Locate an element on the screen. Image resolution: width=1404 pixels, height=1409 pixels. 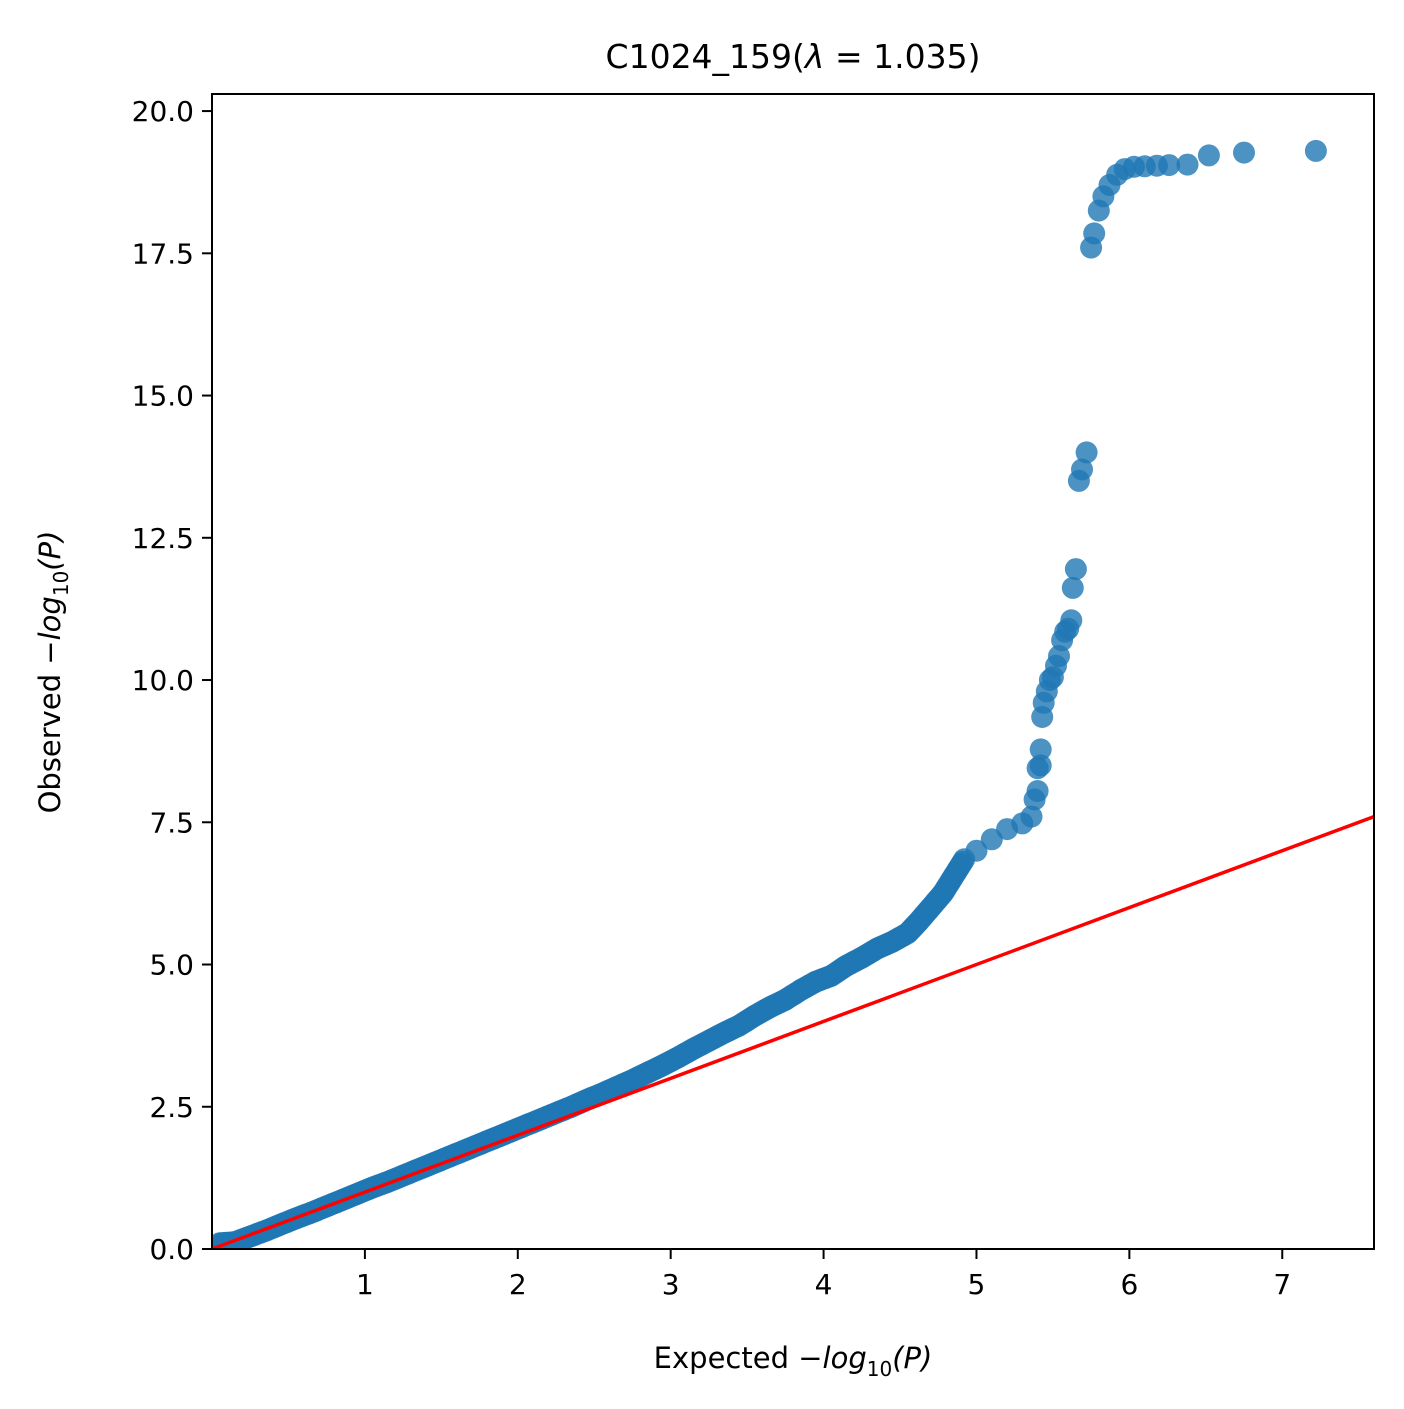
y-tick-label-0: 0.0 is located at coordinates (171, 1249).